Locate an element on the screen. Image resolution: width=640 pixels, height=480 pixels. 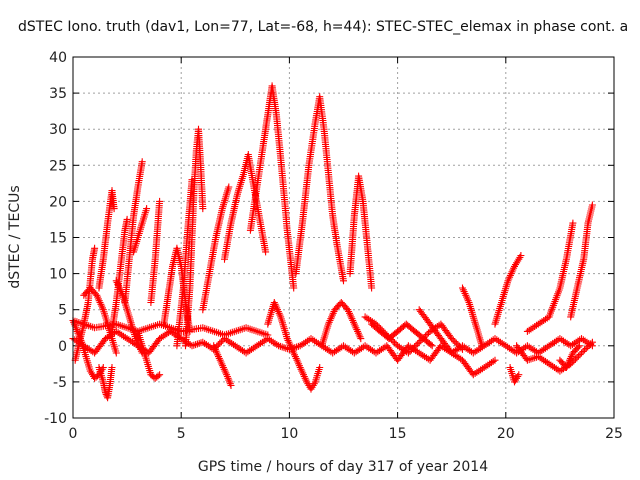
y-tick-label: 40 is located at coordinates (58, 58).